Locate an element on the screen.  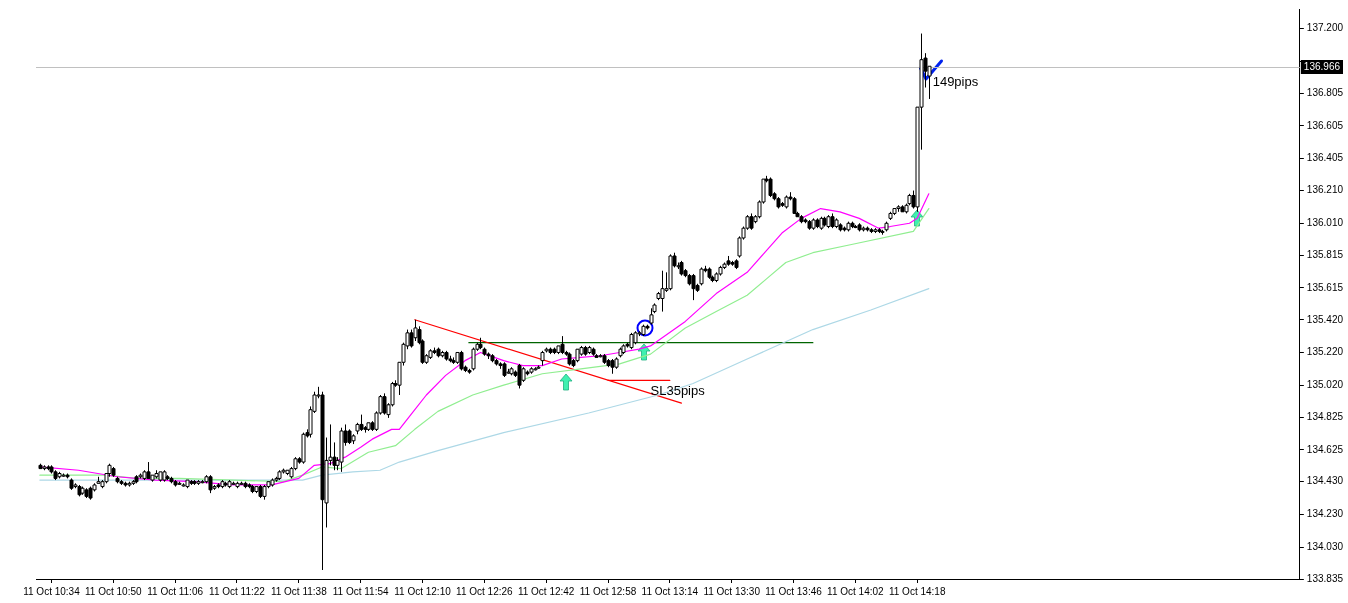
y-tick-label: 135.815 is located at coordinates (1325, 254).